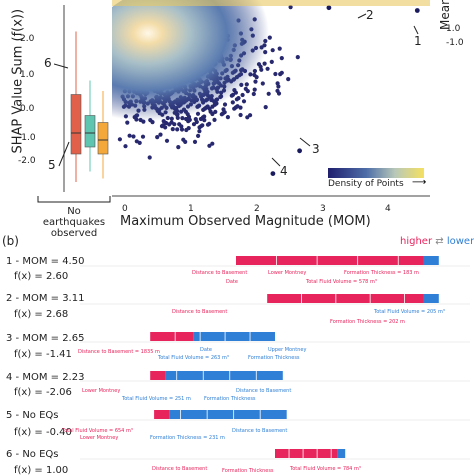 The width and height of the screenshot is (474, 476). I want to click on y-tick: 0.0, so click(27, 109).